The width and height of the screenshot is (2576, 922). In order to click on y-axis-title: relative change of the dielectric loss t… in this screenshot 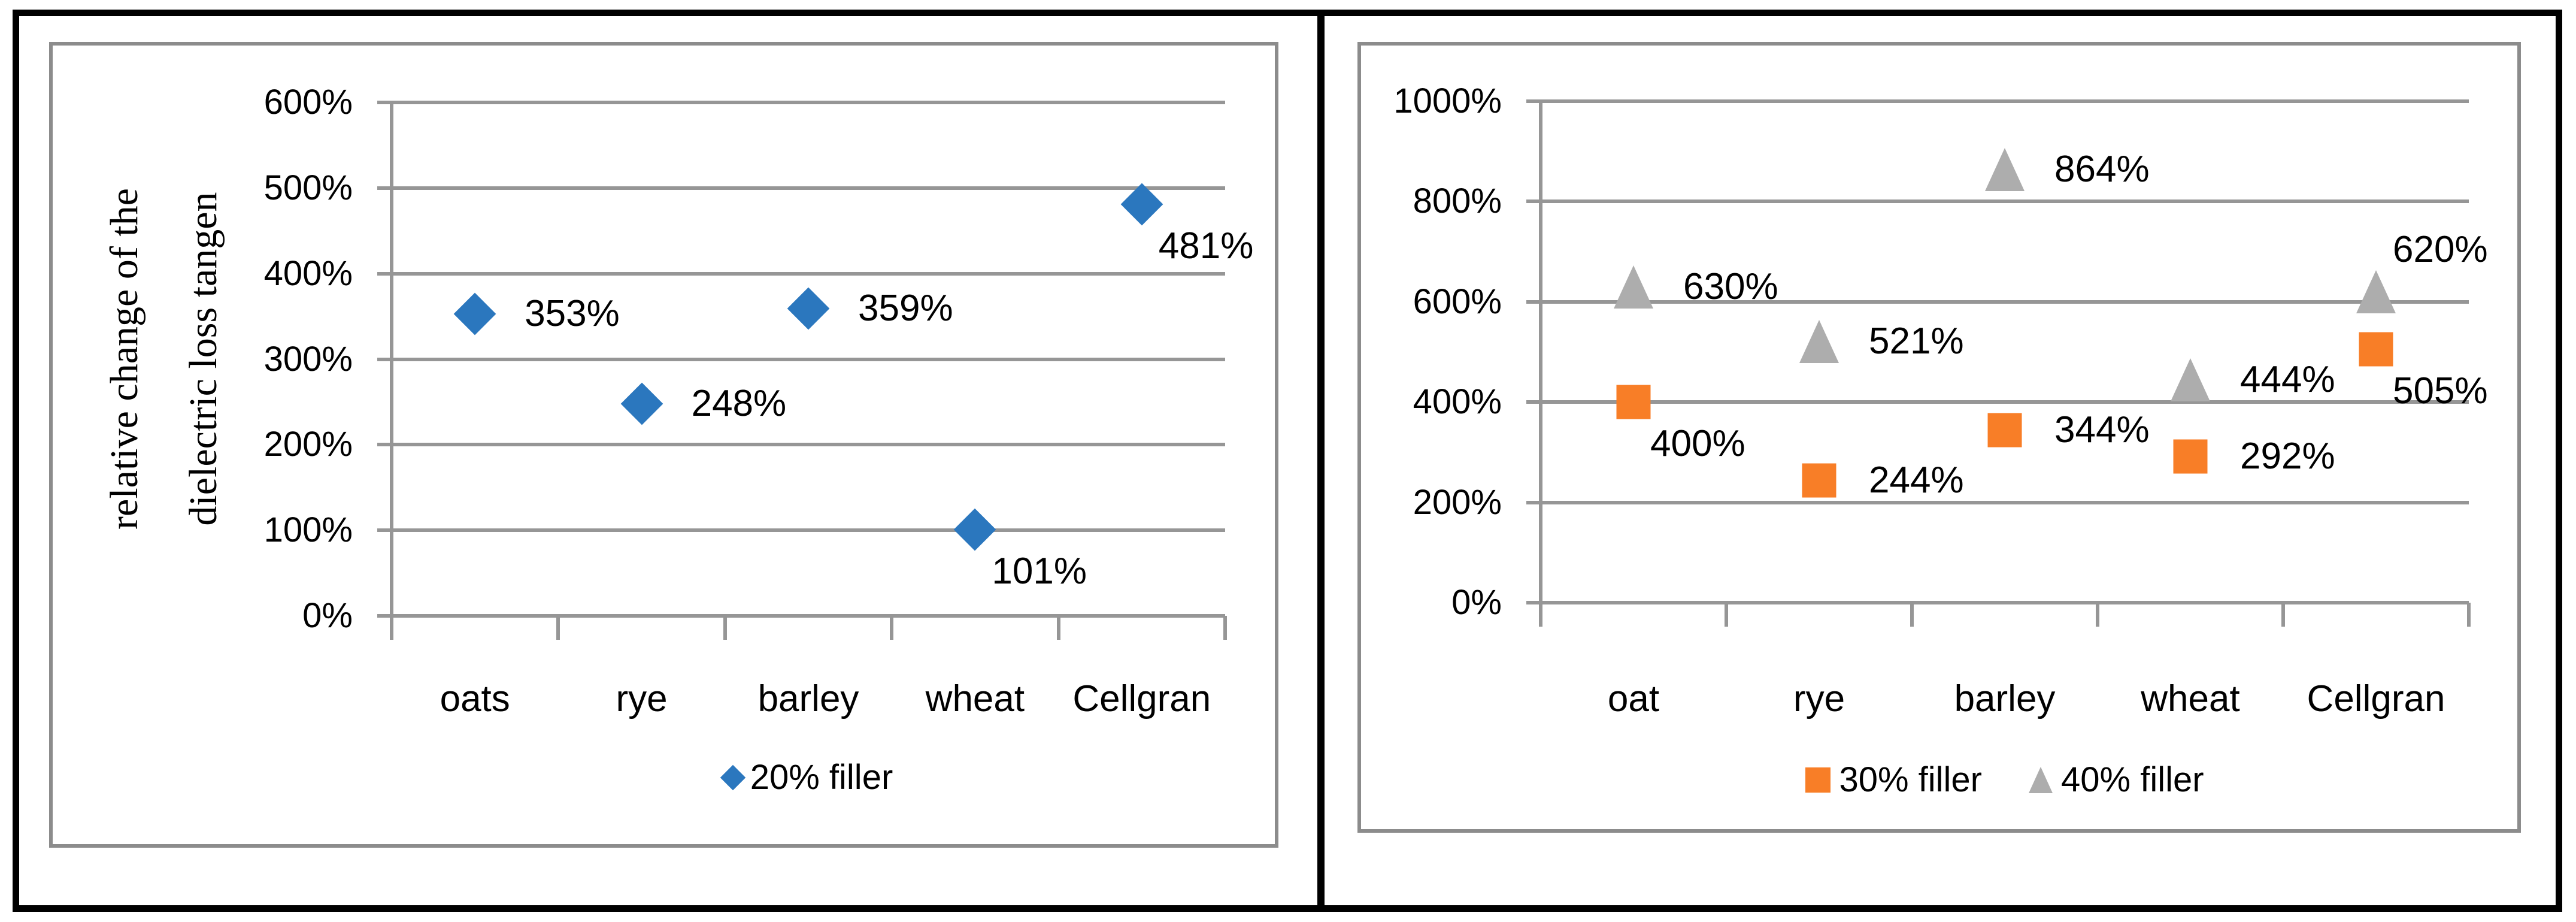, I will do `click(163, 359)`.